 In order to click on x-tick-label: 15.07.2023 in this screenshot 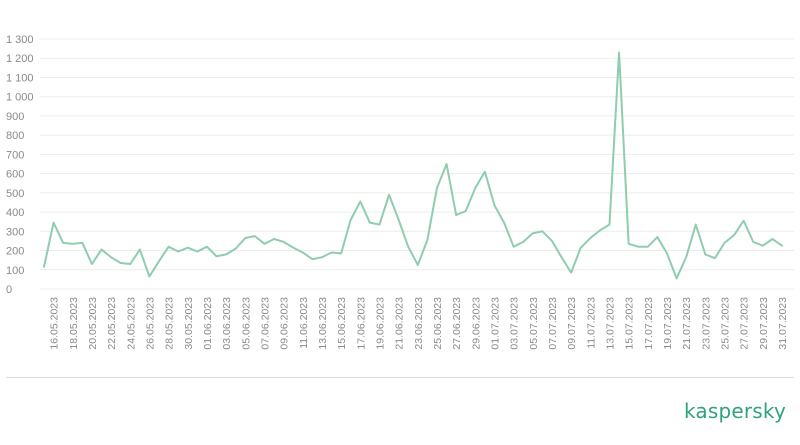, I will do `click(630, 323)`.